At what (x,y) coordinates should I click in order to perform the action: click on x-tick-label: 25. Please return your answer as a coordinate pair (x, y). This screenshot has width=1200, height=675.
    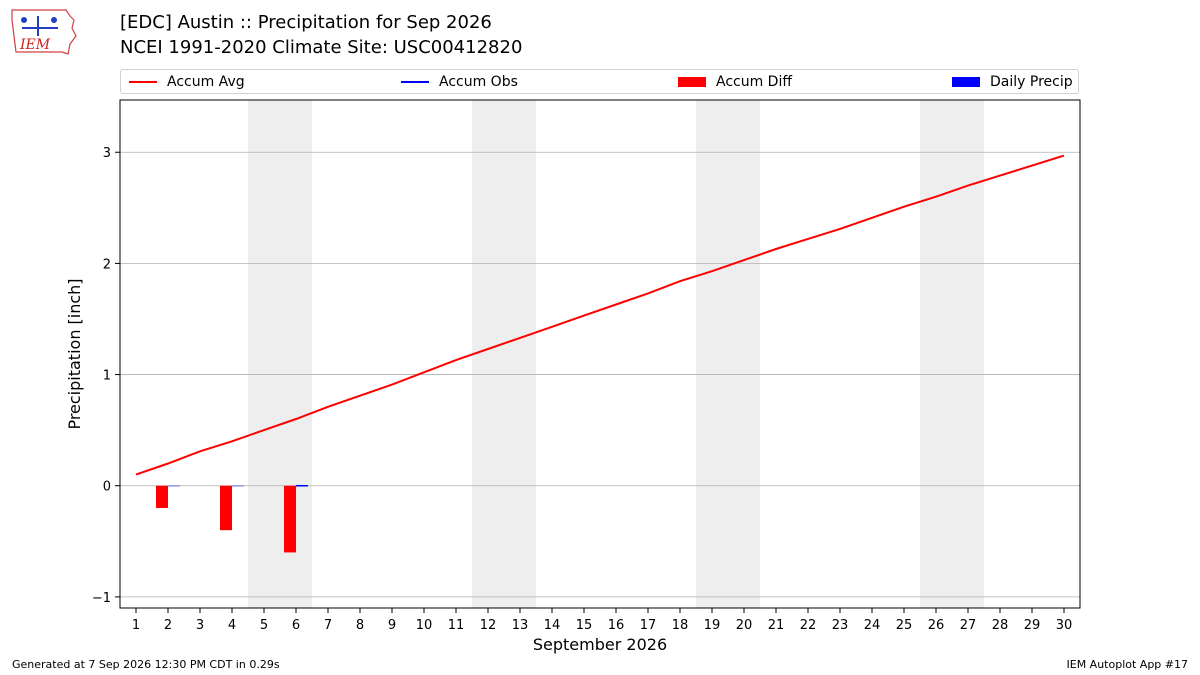
    Looking at the image, I should click on (904, 625).